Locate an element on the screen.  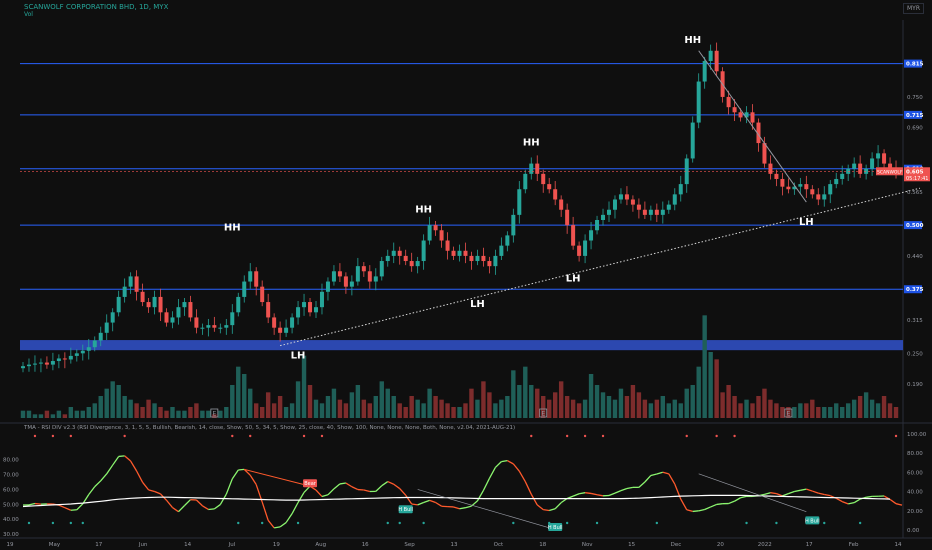
trendline is located at coordinates (752, 126).